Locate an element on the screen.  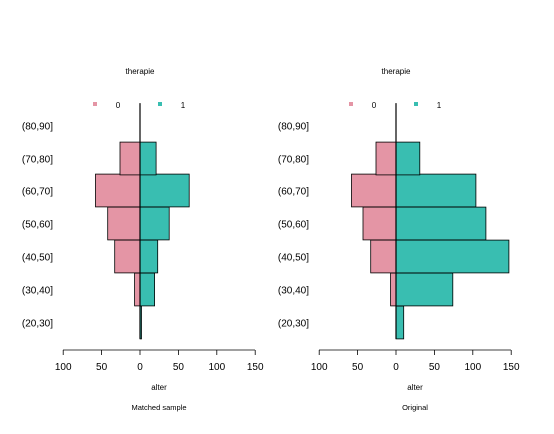
panel-title: Original is located at coordinates (415, 407).